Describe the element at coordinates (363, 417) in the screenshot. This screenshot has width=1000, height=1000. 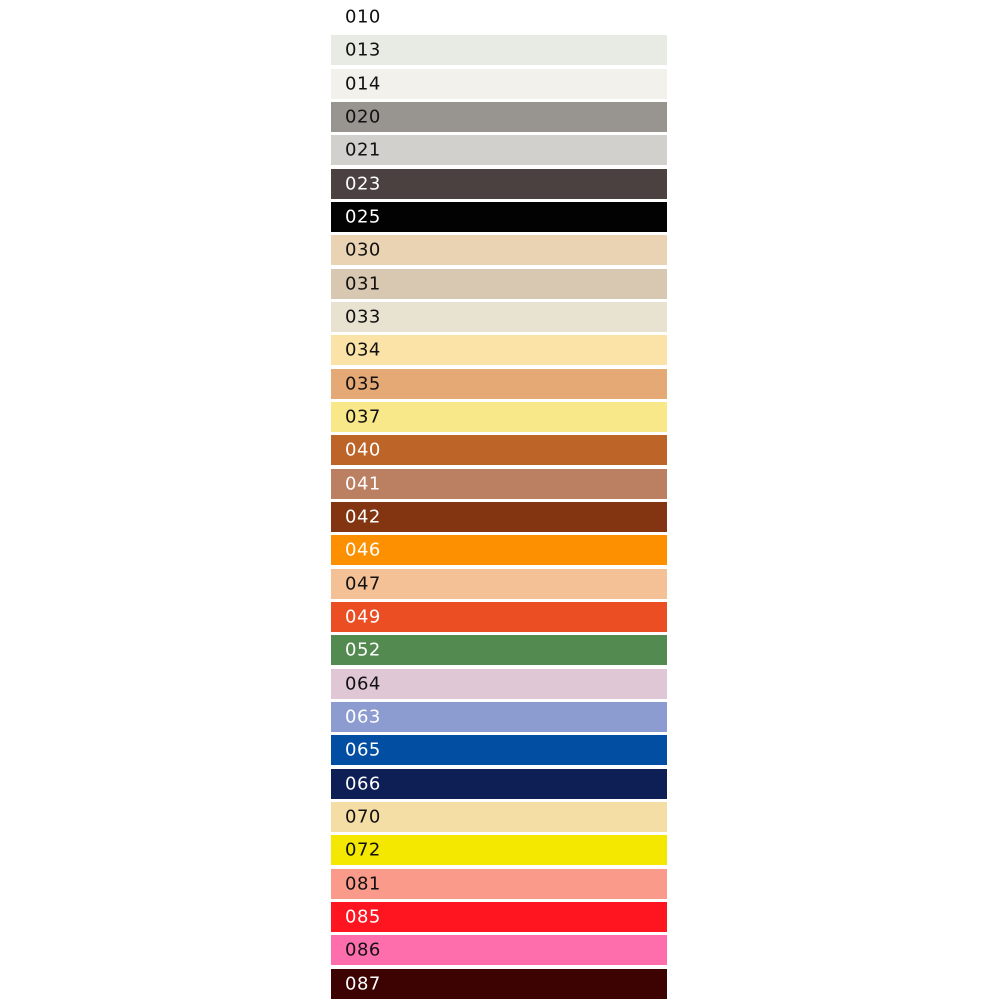
I see `swatch-code-label: 037` at that location.